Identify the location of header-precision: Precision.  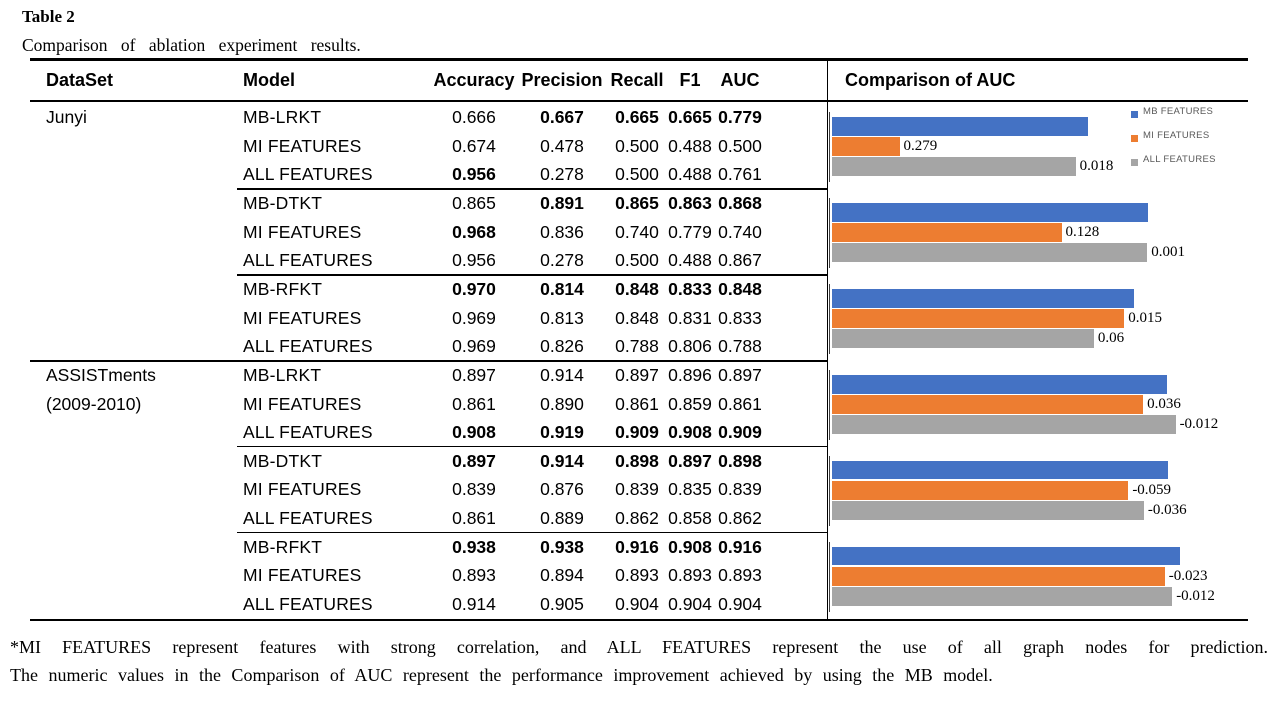
(562, 80).